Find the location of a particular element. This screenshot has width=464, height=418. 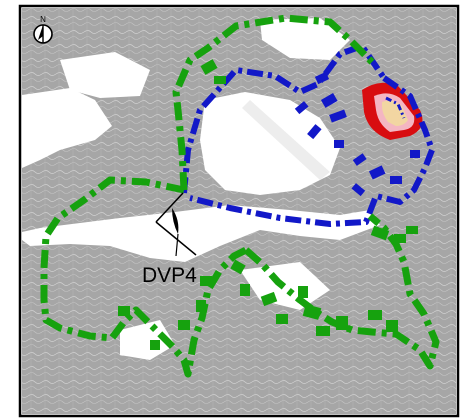

eye-icon is located at coordinates (176, 224).